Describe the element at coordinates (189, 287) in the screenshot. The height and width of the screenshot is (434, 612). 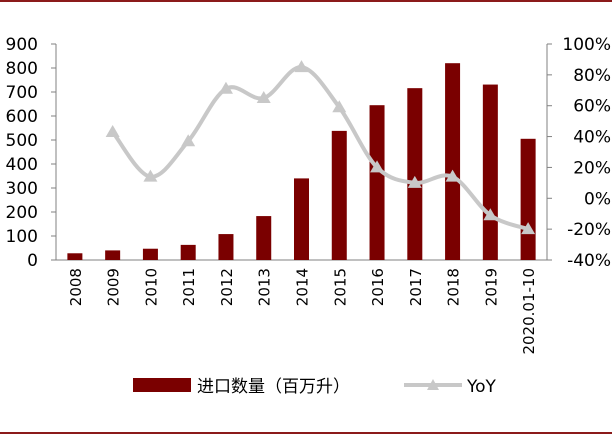
I see `x-tick-label: 2011` at that location.